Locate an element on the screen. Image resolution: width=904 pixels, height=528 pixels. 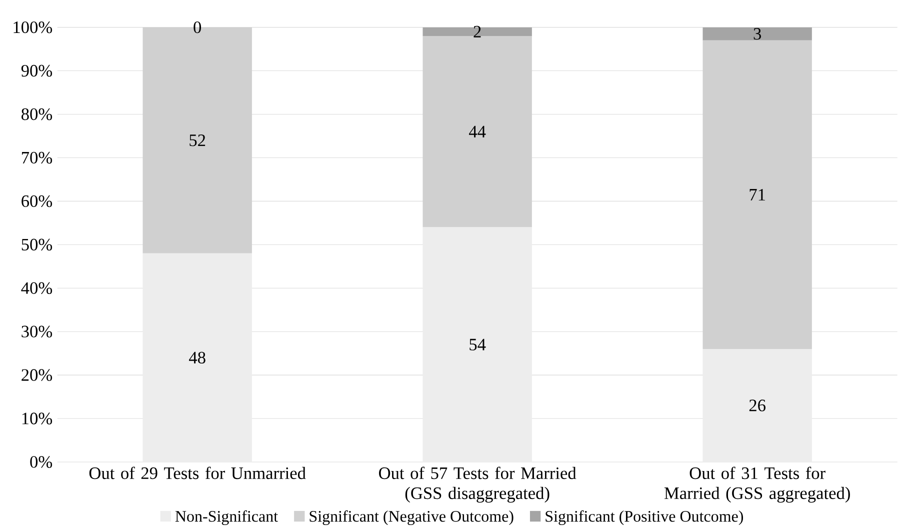
x-tick-label: Out of 31 Tests for Married (GSS aggregated) is located at coordinates (757, 484).